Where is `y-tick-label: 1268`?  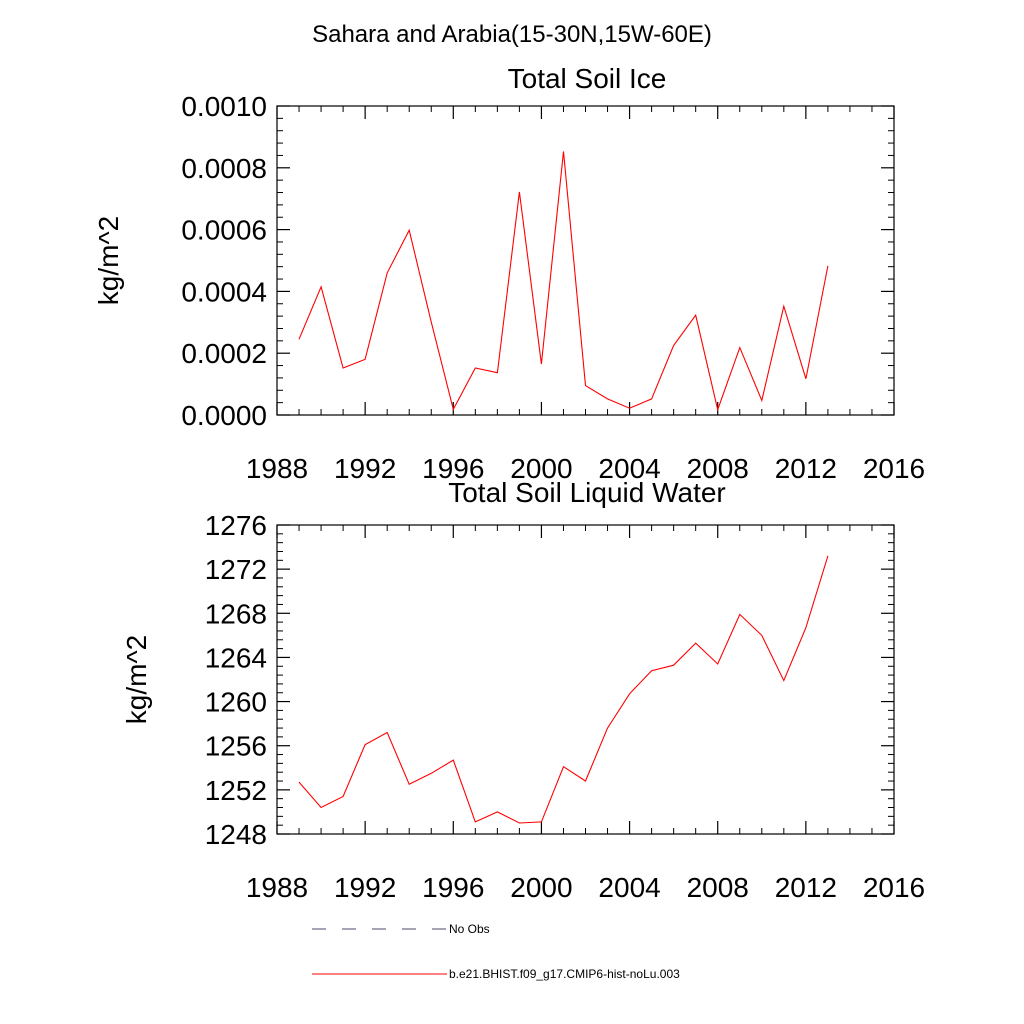
y-tick-label: 1268 is located at coordinates (236, 613).